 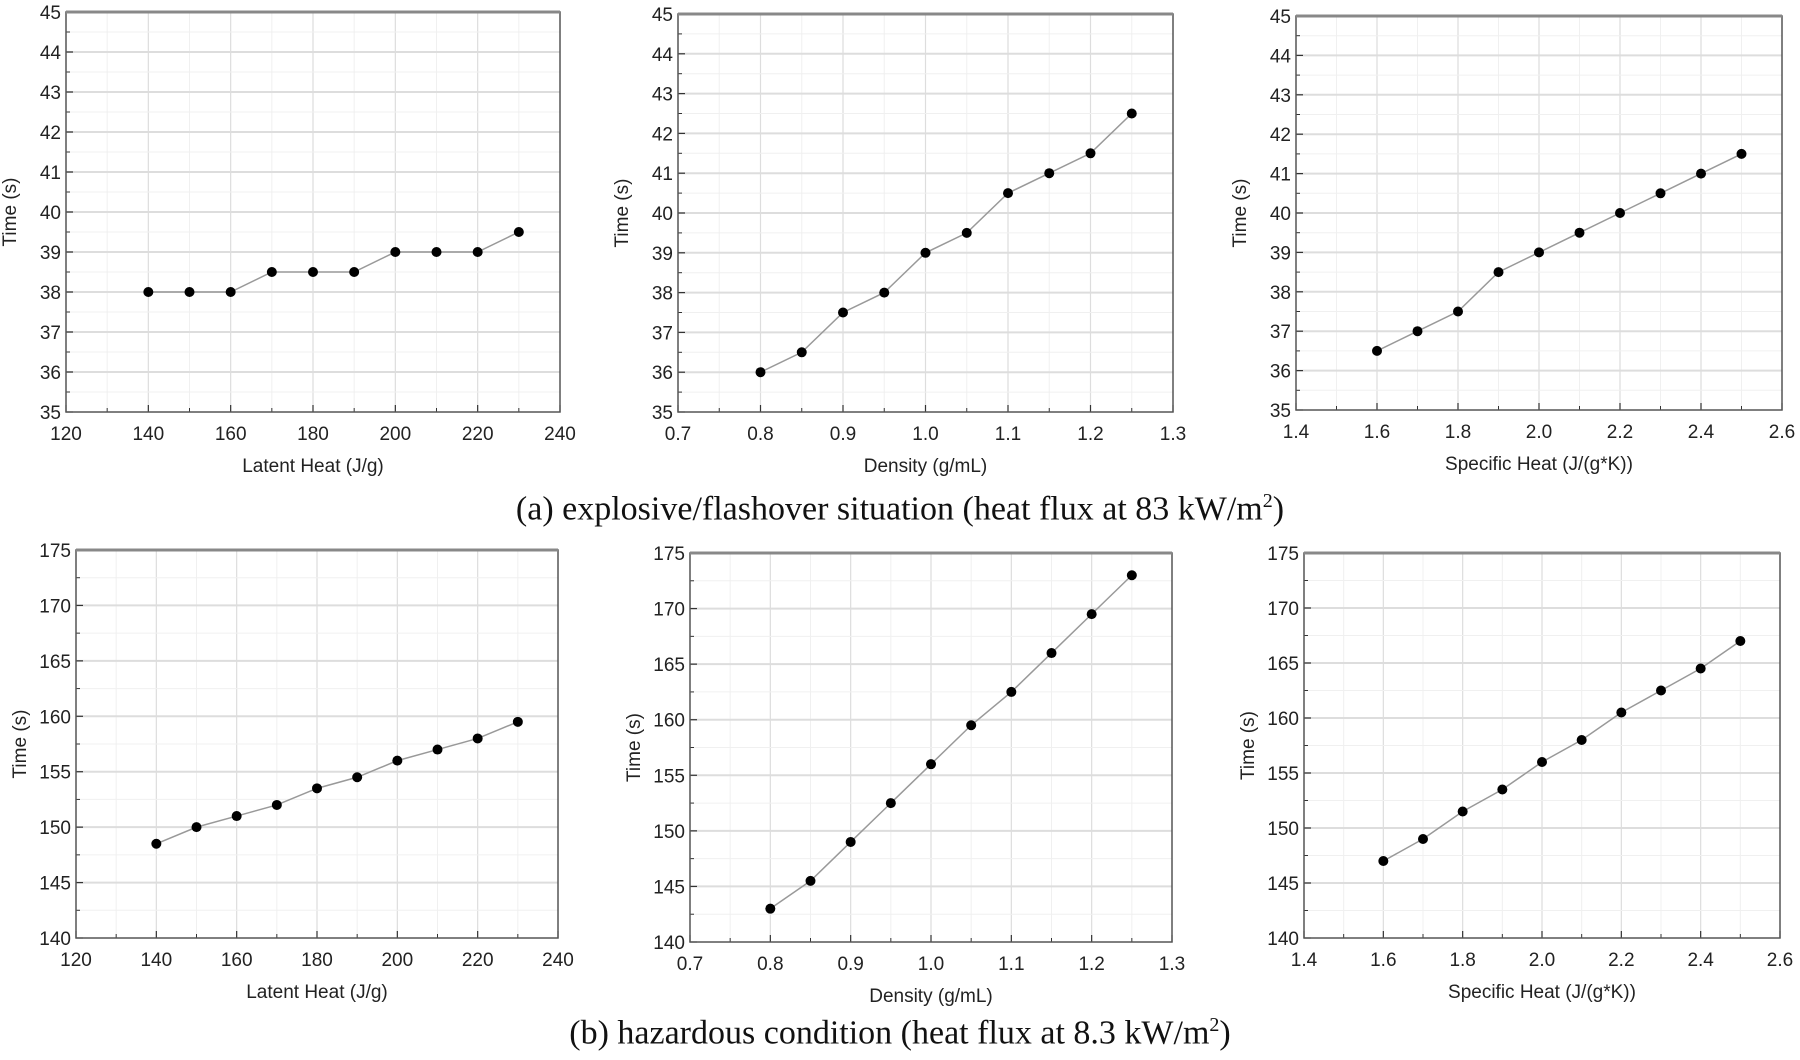 What do you see at coordinates (313, 434) in the screenshot?
I see `x-tick-label: 180` at bounding box center [313, 434].